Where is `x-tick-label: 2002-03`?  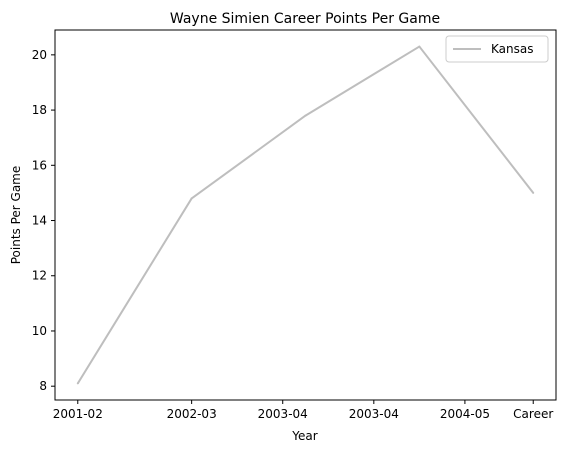 x-tick-label: 2002-03 is located at coordinates (192, 414).